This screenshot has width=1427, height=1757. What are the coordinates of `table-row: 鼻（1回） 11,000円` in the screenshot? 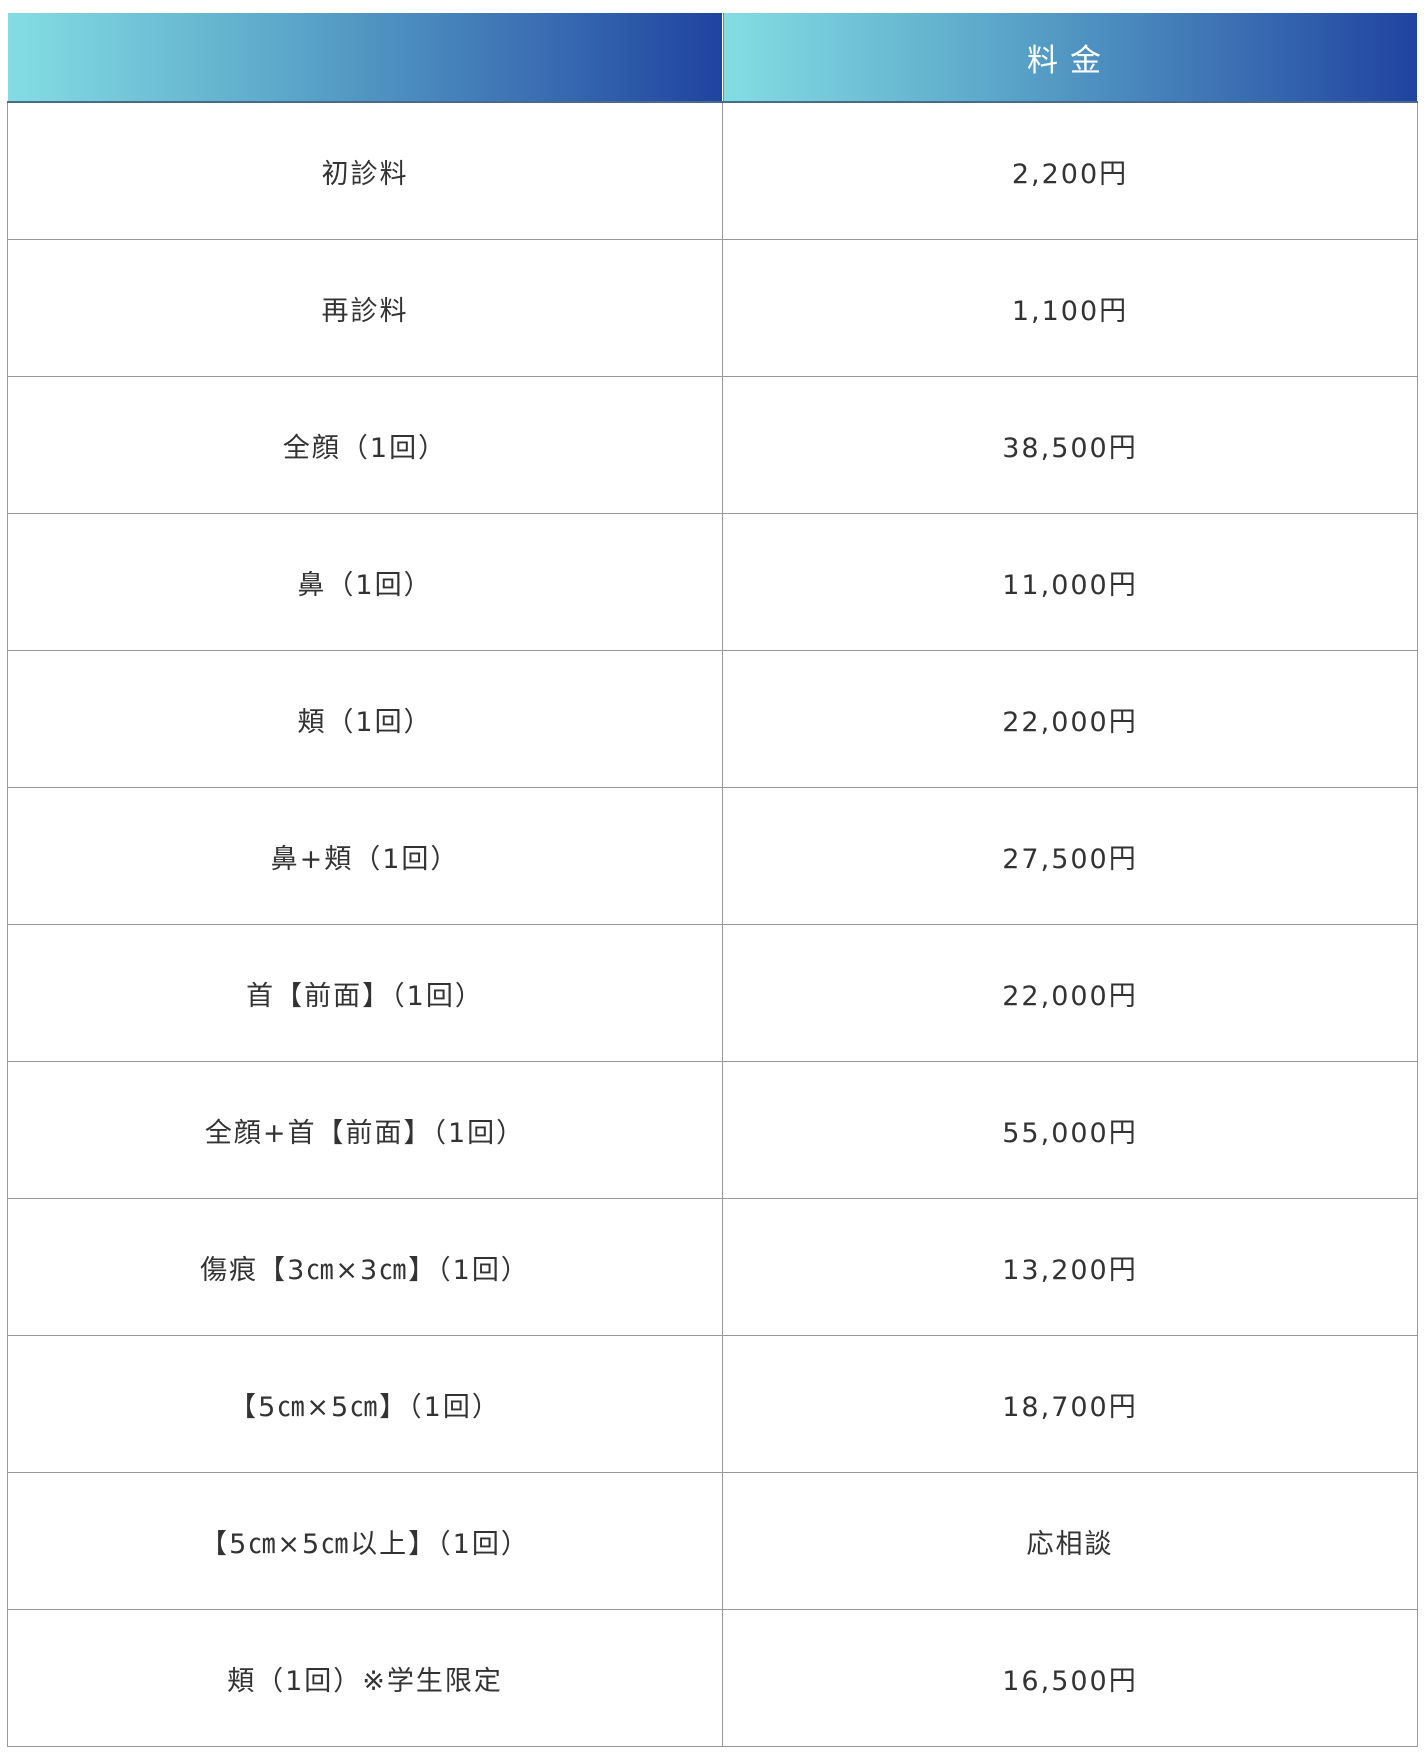 It's located at (712, 582).